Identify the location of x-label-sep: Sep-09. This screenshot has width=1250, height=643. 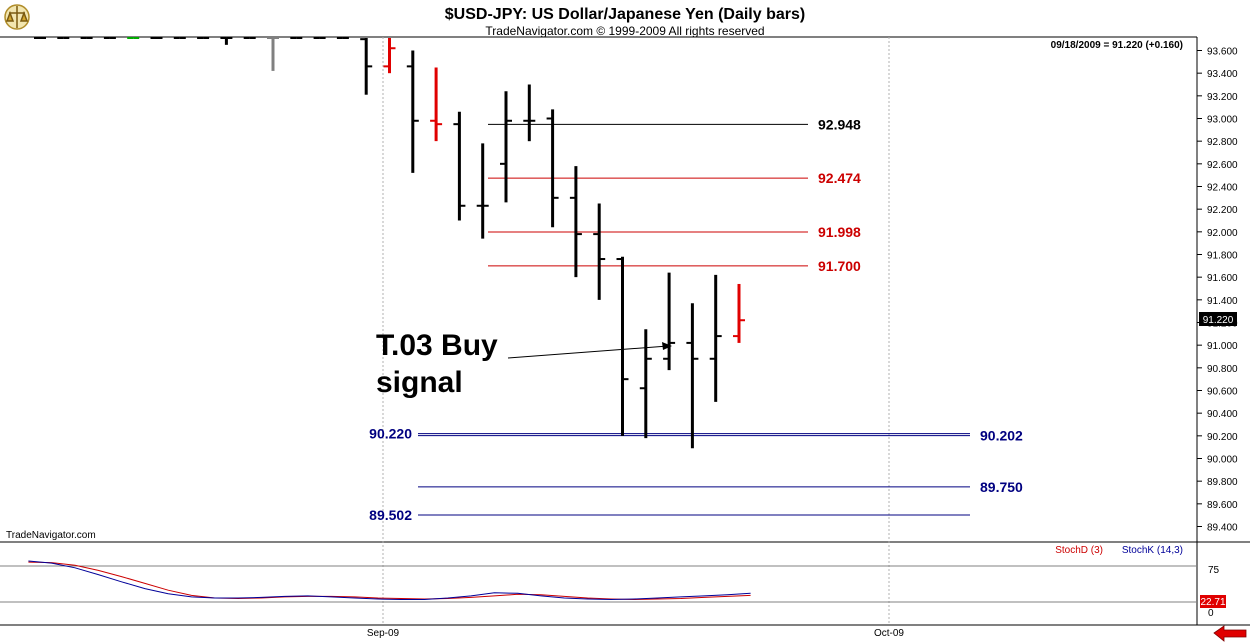
(383, 633).